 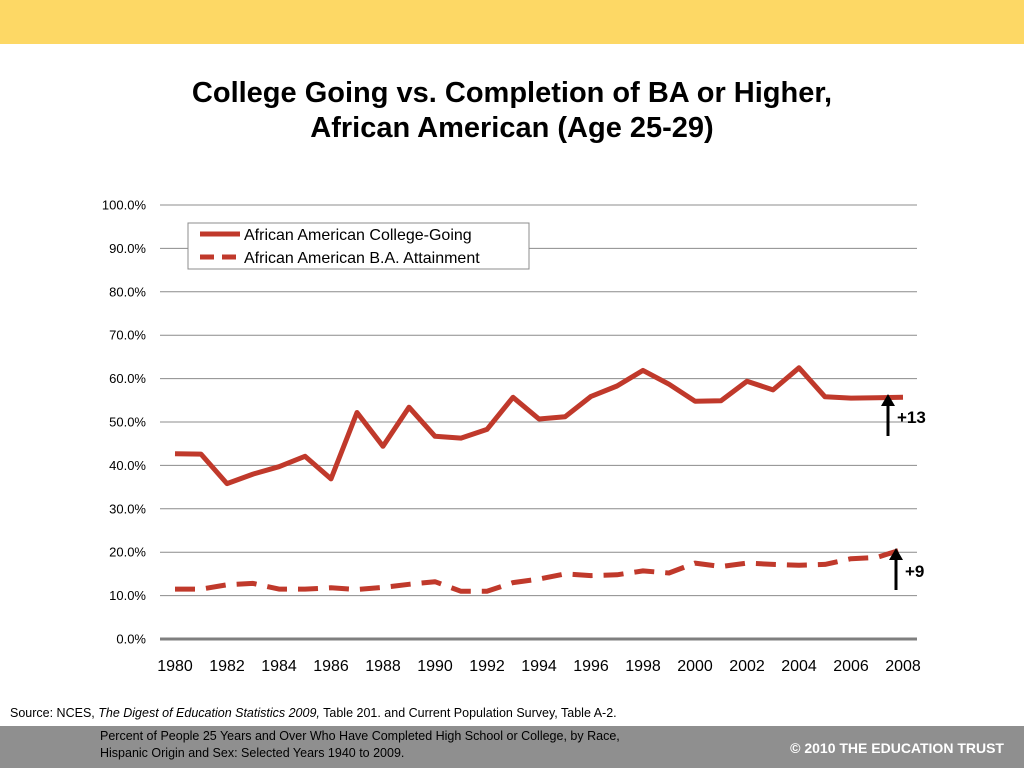 I want to click on top-band, so click(x=512, y=22).